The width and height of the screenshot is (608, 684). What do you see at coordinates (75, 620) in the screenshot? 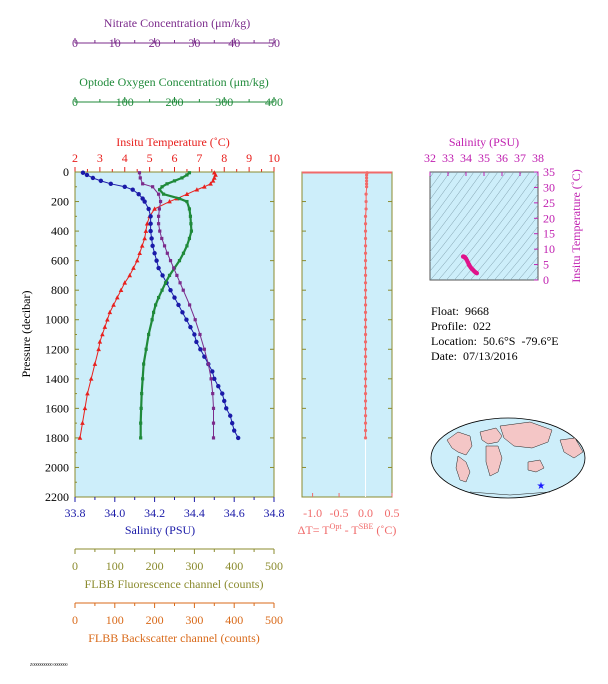
I see `backscatter-tick-label: 0` at bounding box center [75, 620].